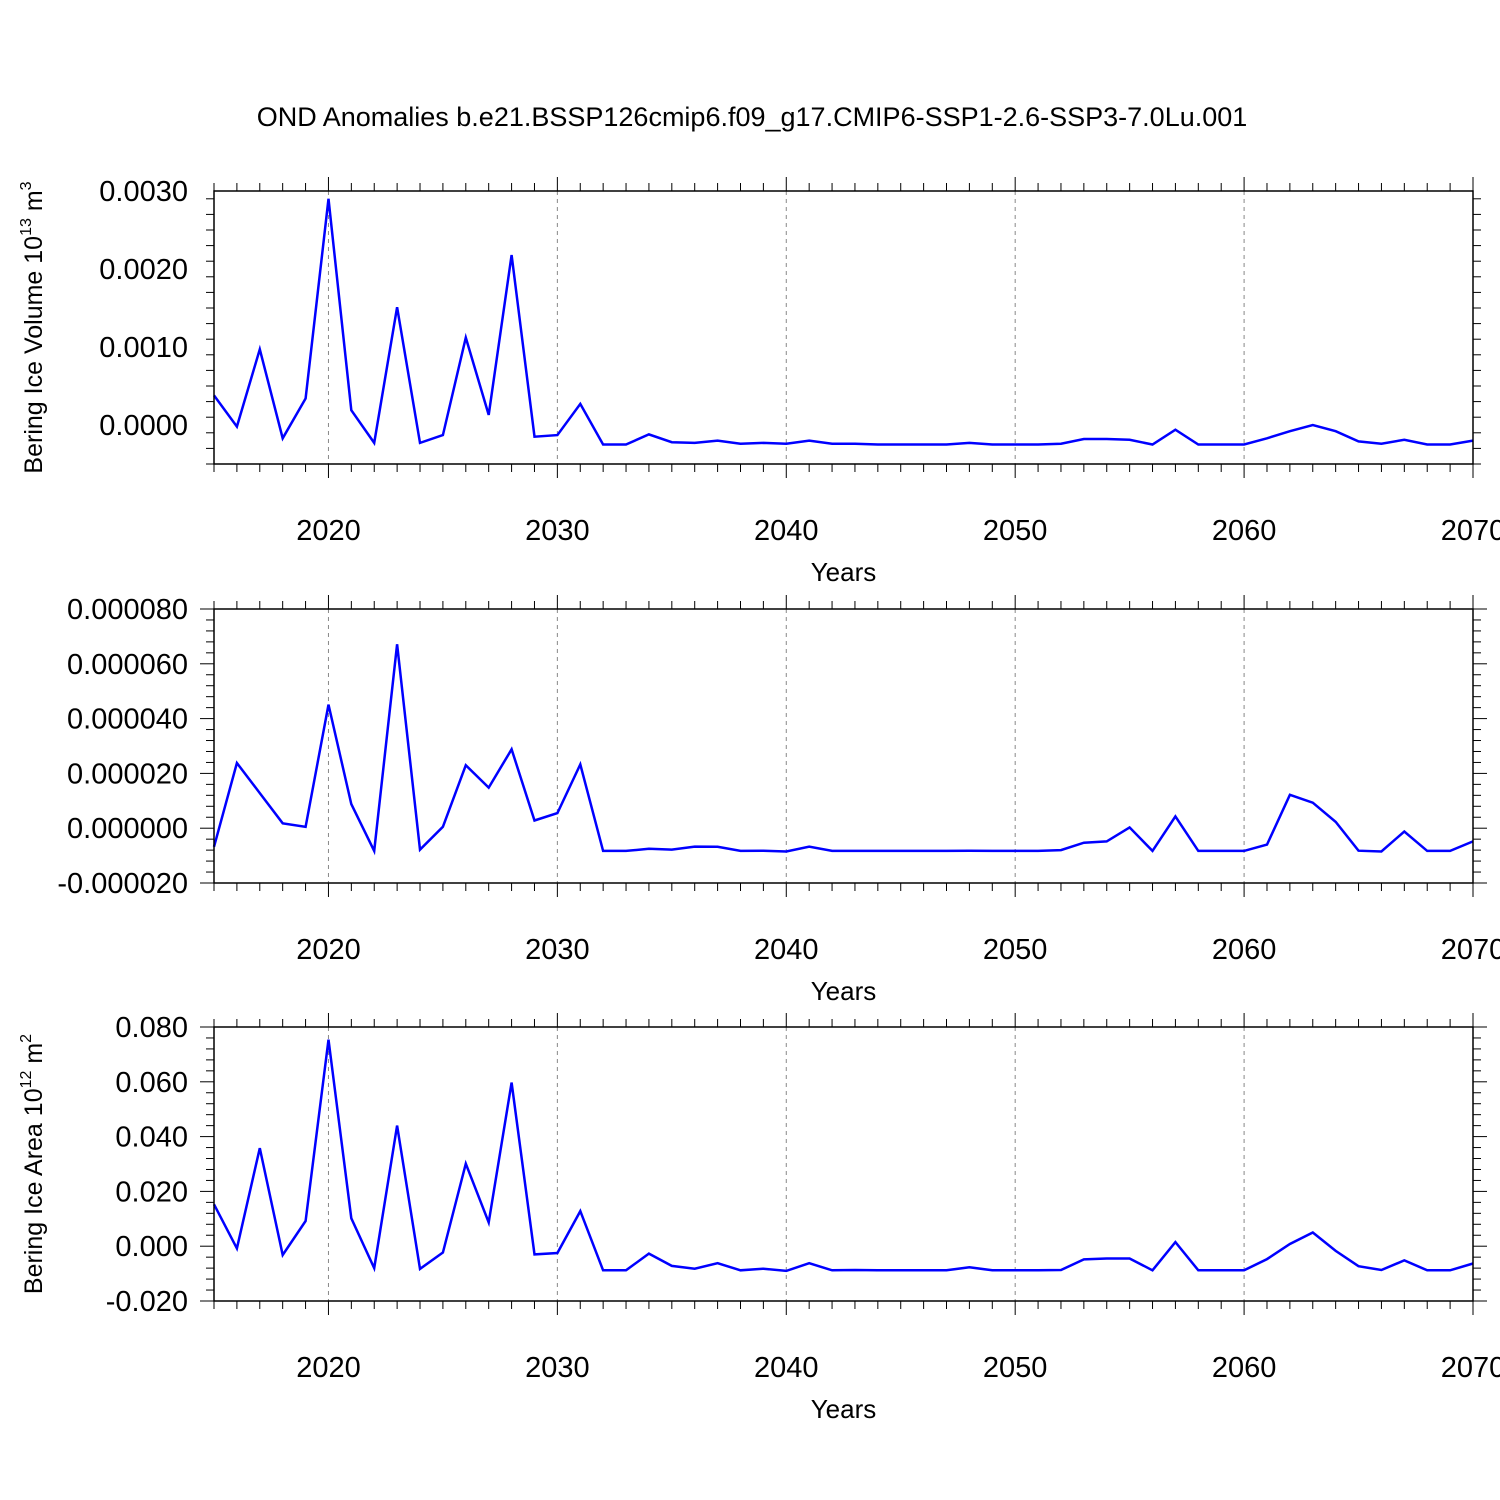  I want to click on y-tick-label: 0.060, so click(151, 1083).